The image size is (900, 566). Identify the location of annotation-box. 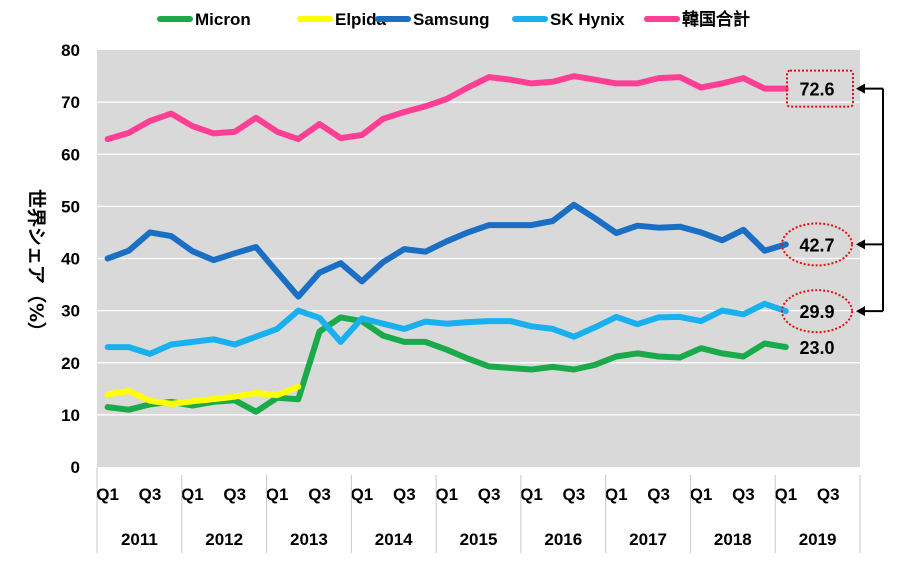
(820, 88).